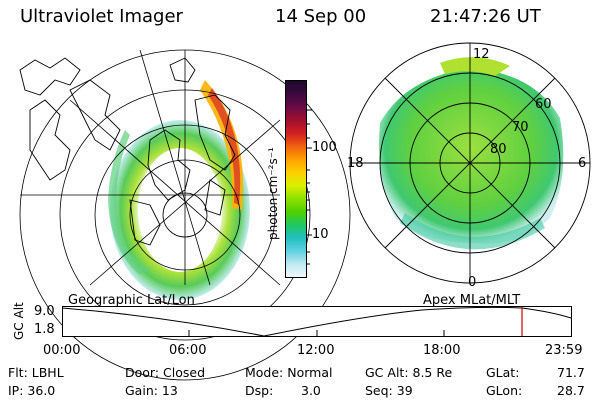  I want to click on mlat-label-60: 60, so click(543, 104).